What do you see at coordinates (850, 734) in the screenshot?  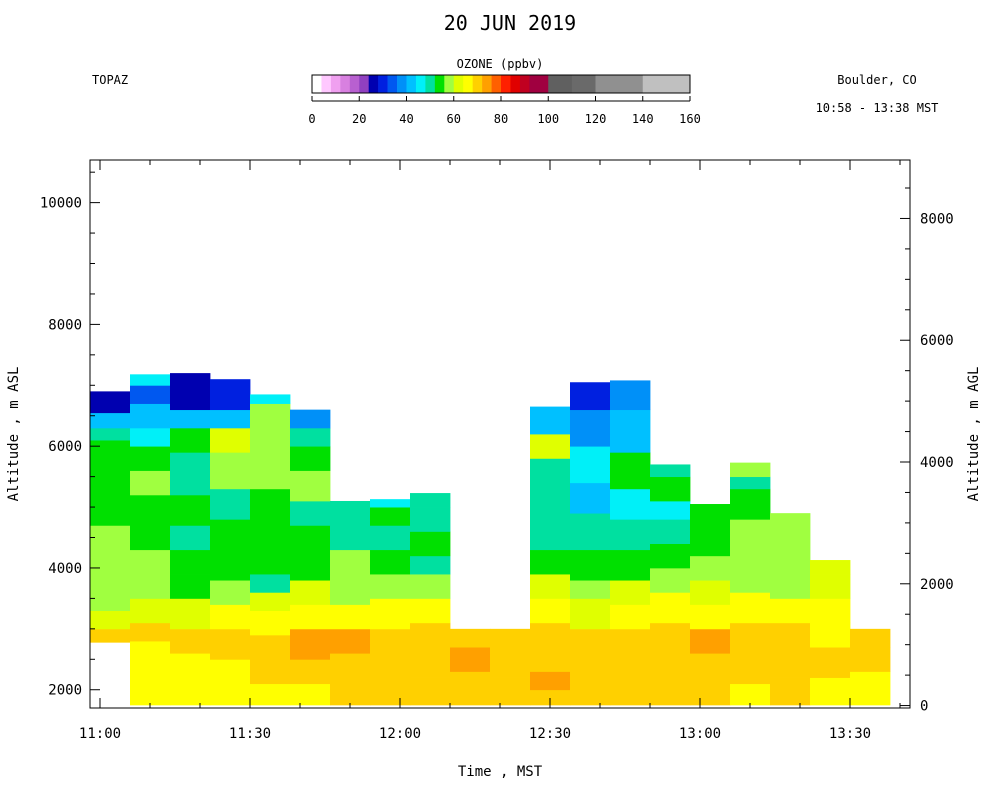 I see `x-tick-label: 13:30` at bounding box center [850, 734].